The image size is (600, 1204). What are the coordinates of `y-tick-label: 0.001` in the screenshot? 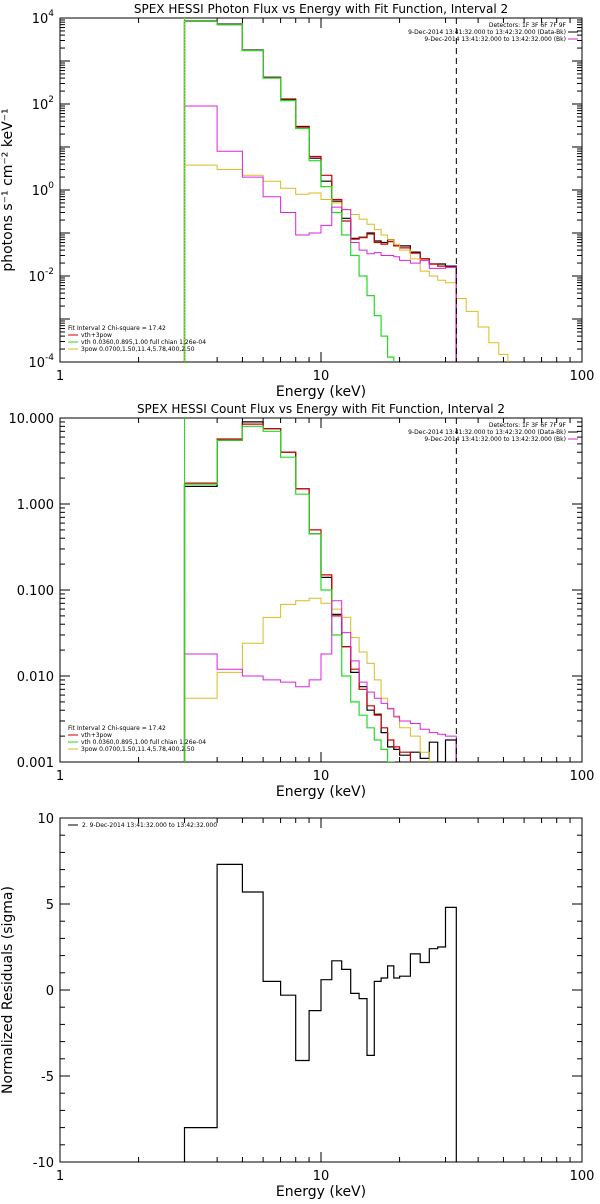 It's located at (35, 763).